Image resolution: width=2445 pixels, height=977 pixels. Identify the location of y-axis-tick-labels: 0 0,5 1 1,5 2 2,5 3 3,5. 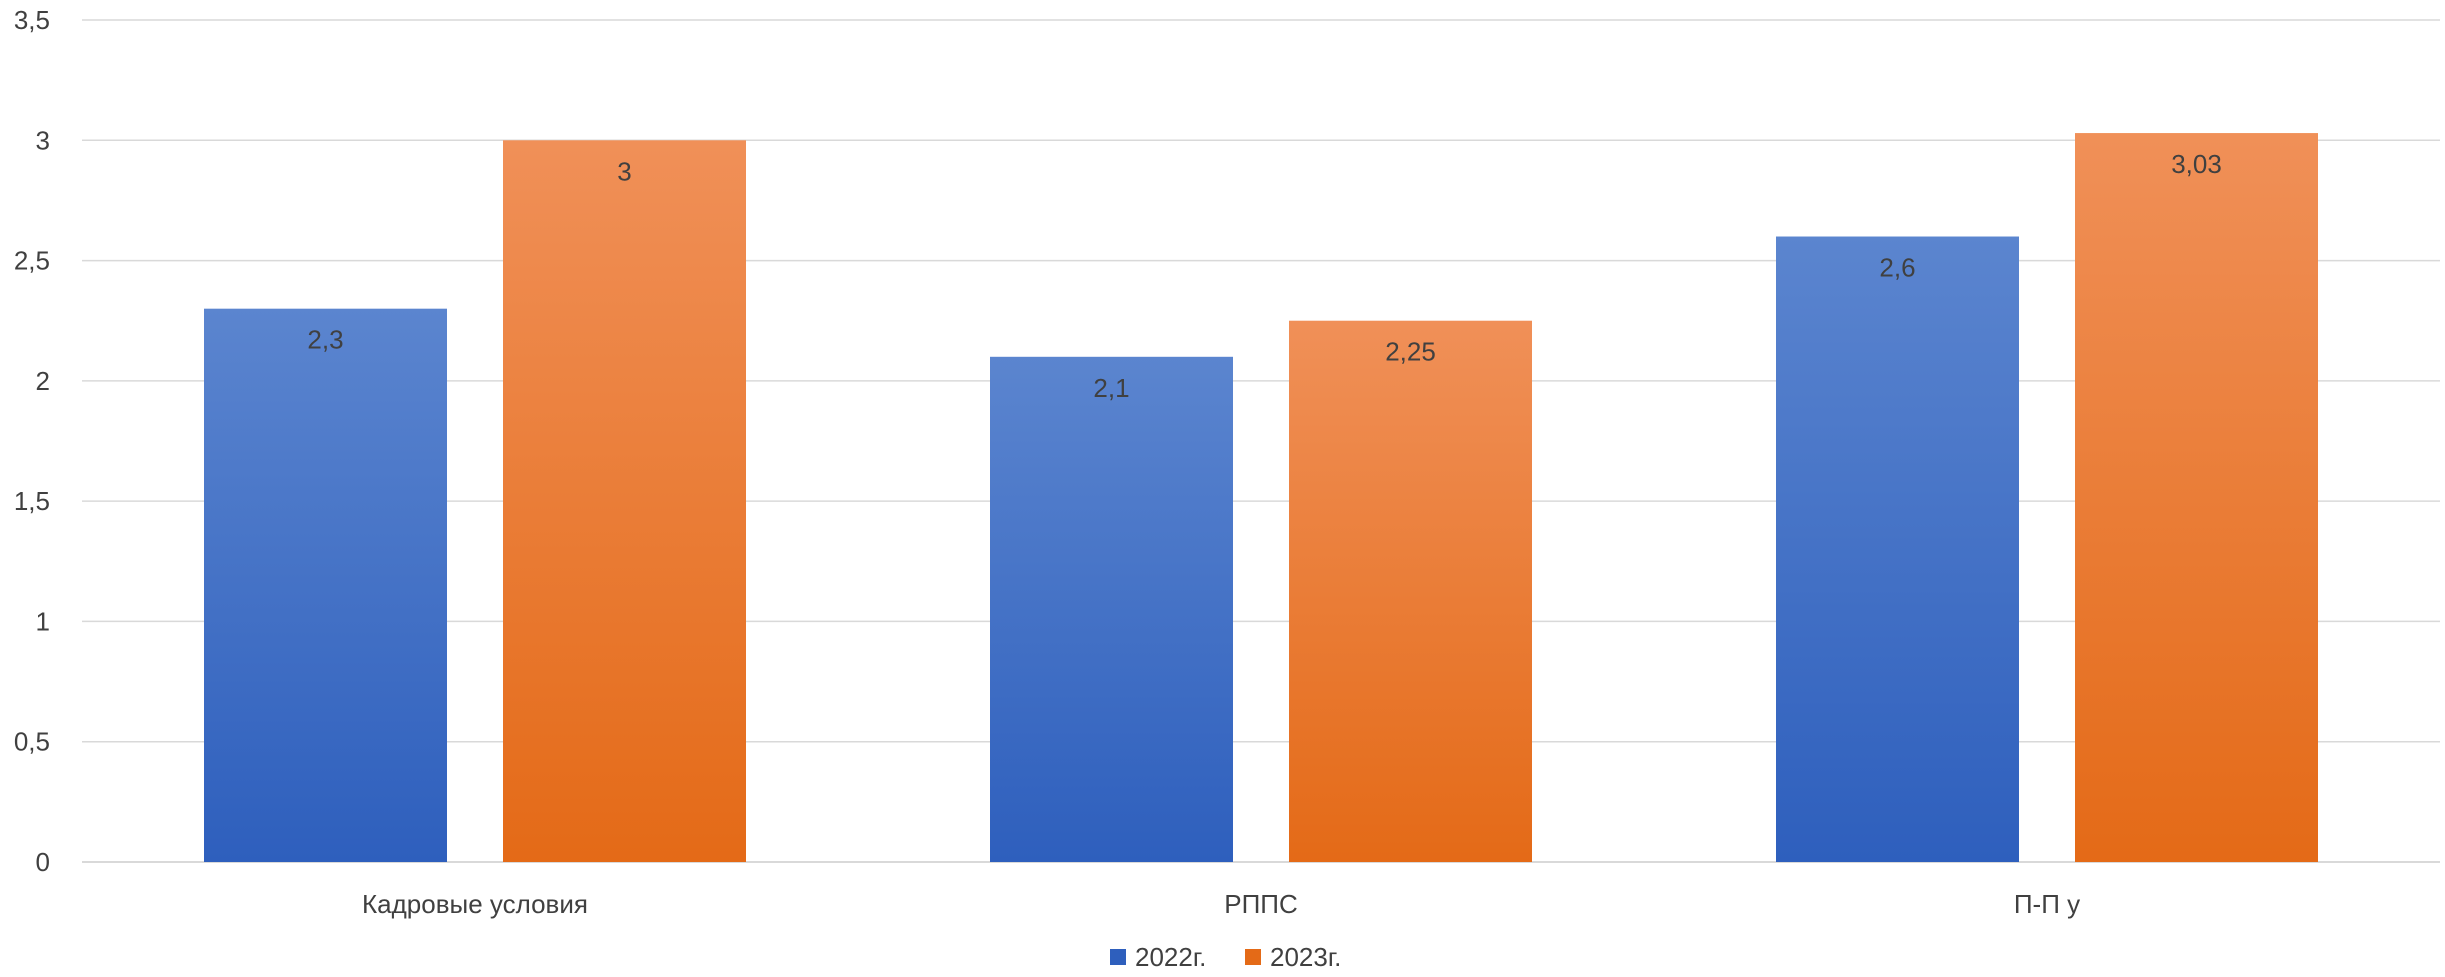
(32, 441).